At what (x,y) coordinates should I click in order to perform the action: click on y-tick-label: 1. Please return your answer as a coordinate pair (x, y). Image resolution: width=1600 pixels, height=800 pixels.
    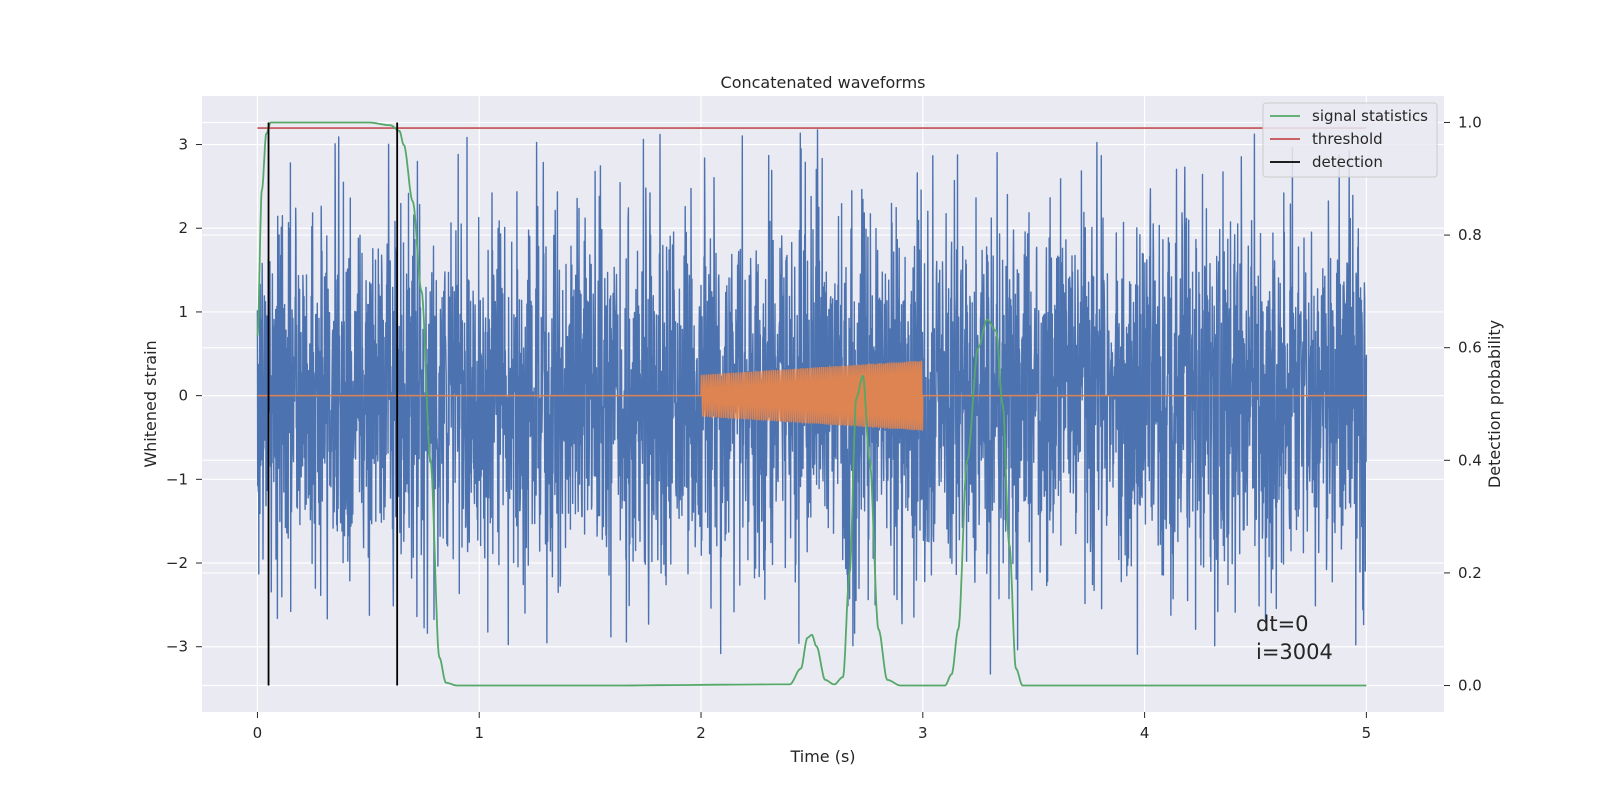
    Looking at the image, I should click on (183, 312).